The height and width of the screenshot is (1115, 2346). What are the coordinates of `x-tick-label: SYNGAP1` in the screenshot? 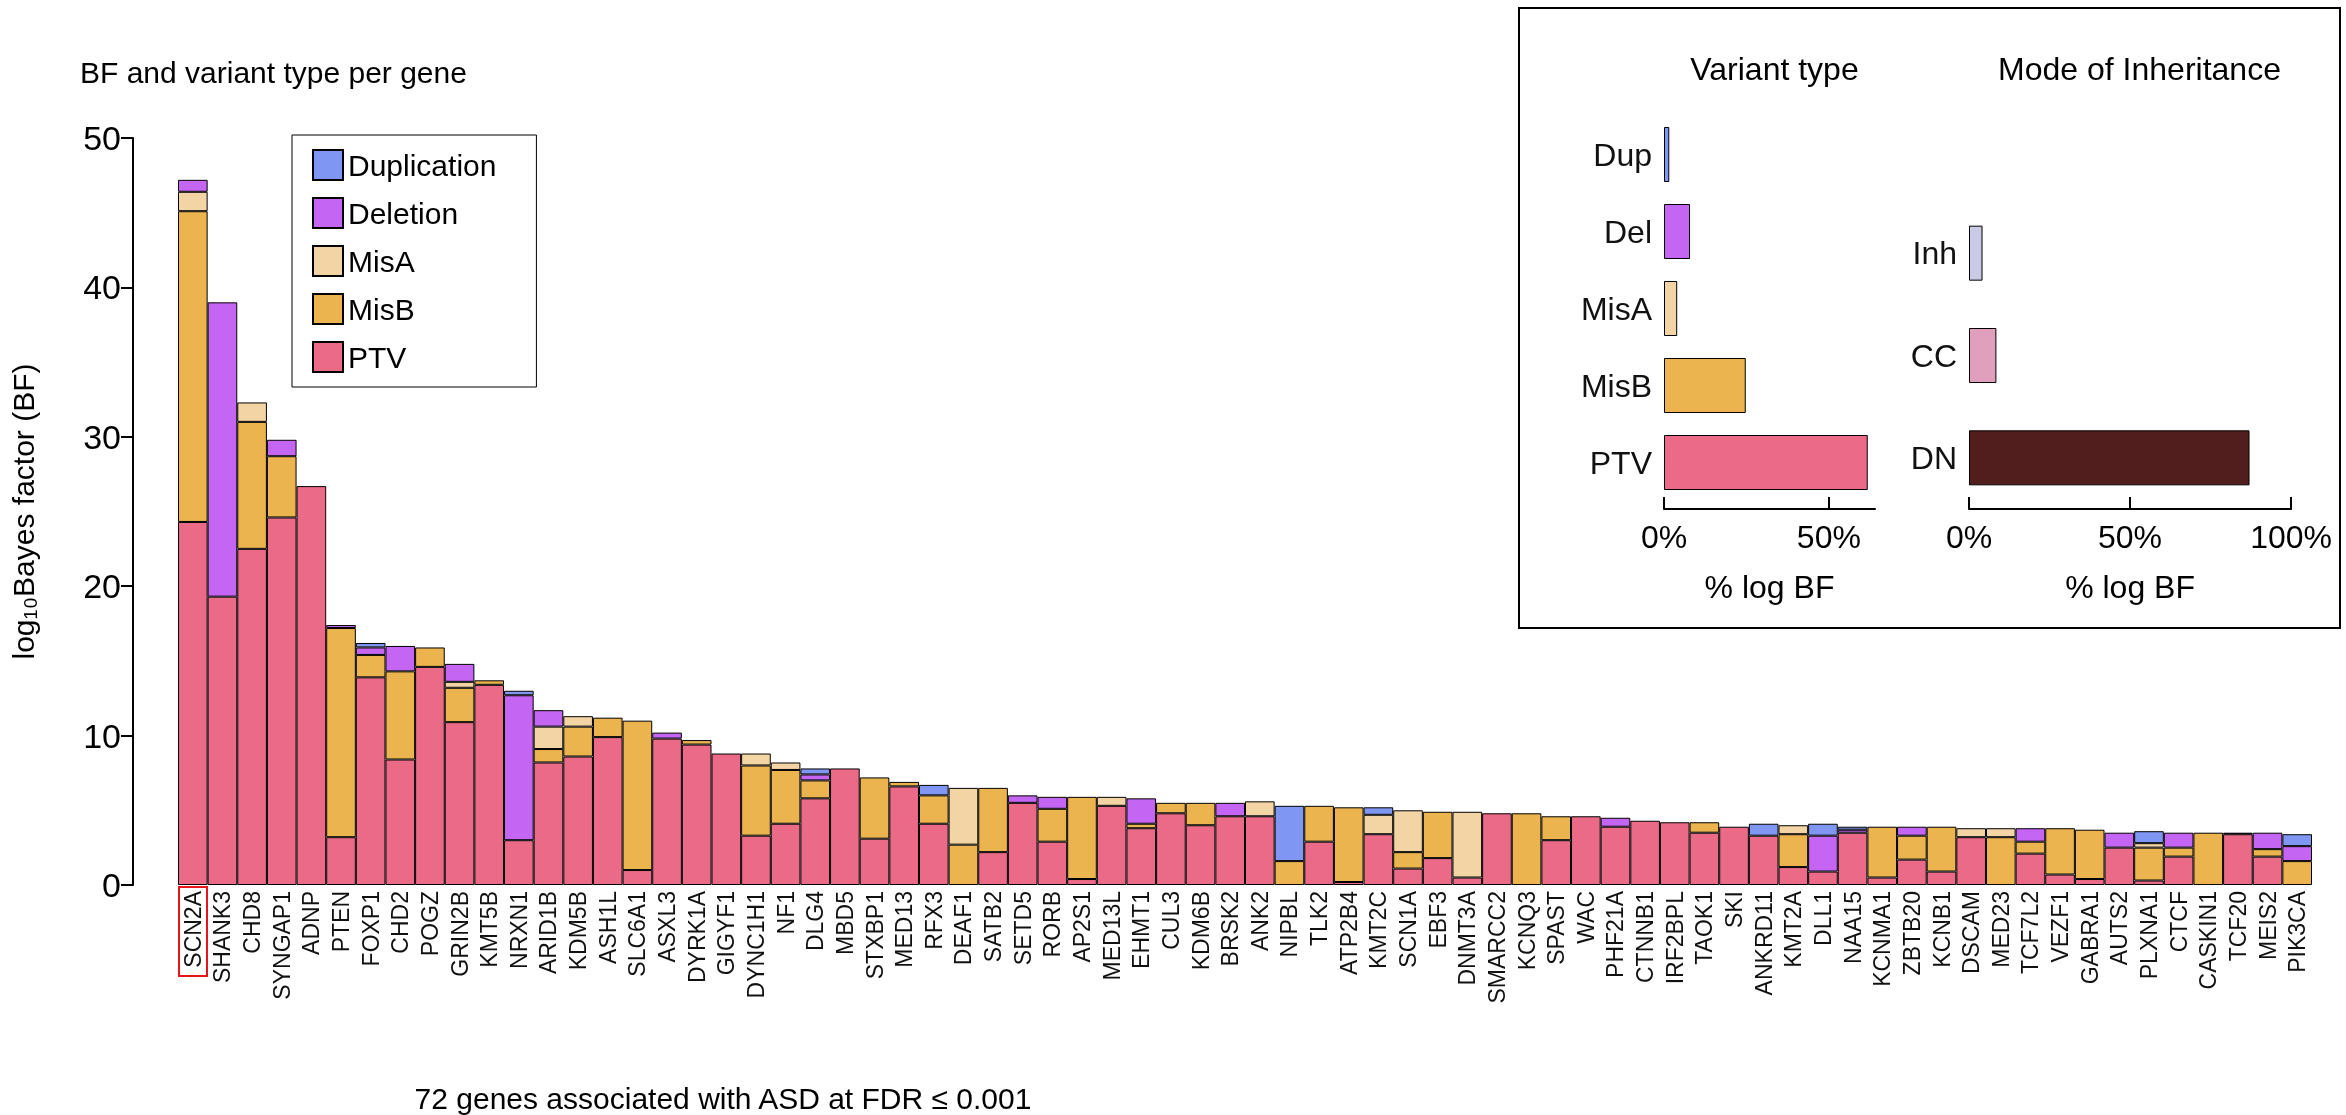 It's located at (281, 945).